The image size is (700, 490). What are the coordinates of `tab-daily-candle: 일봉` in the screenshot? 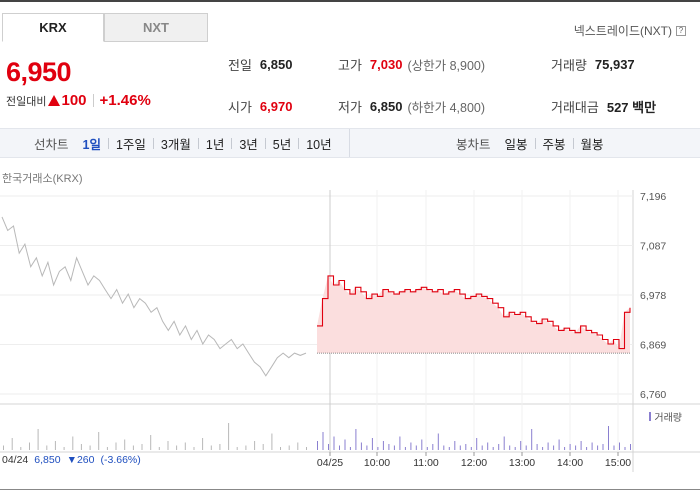 It's located at (516, 144).